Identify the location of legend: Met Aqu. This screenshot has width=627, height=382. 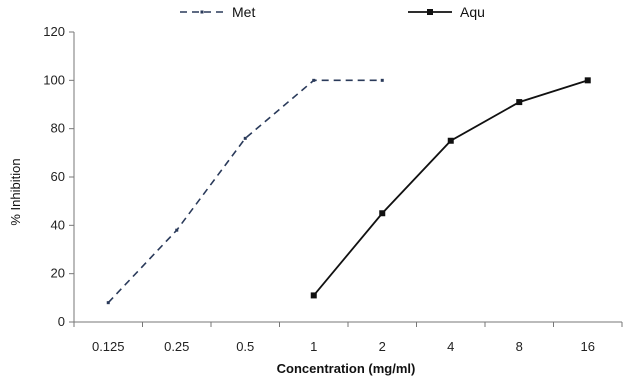
(332, 12).